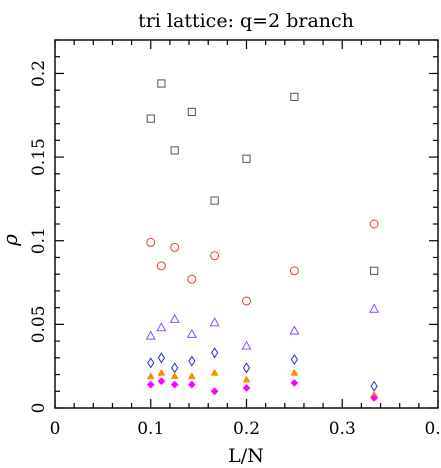 The image size is (441, 468). I want to click on x-tick-labels: 0 0.1 0.2 0.3 0.4, so click(245, 429).